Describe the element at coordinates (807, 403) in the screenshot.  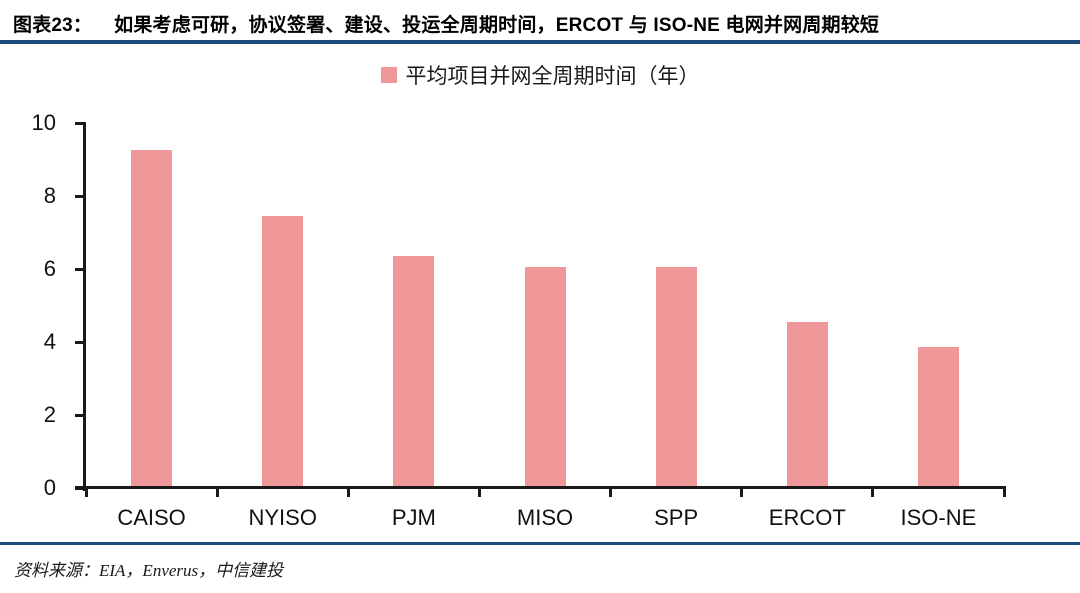
I see `bar-ercot` at that location.